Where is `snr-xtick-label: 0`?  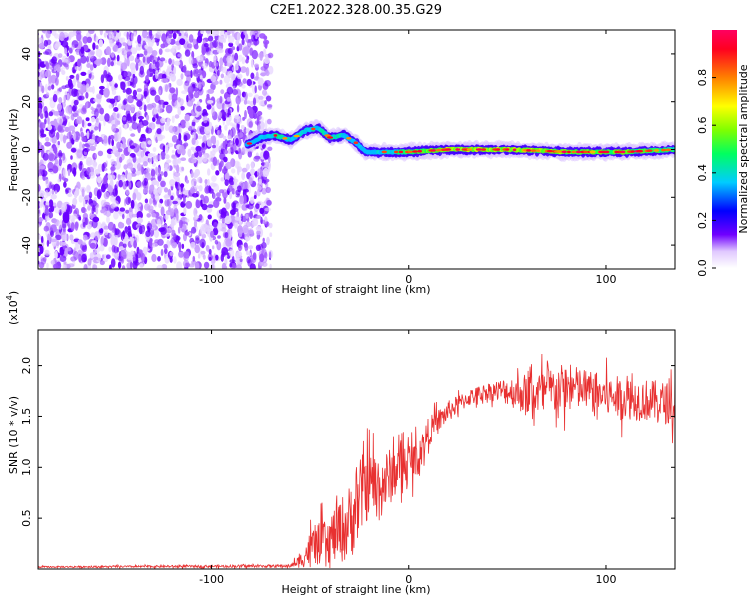 snr-xtick-label: 0 is located at coordinates (408, 579).